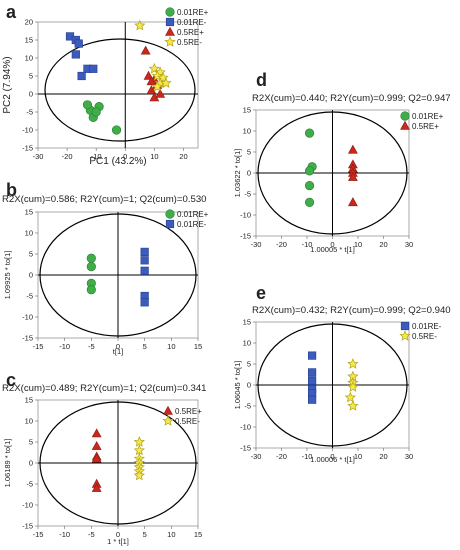  Describe the element at coordinates (11, 12) in the screenshot. I see `panel-label-a: a` at that location.